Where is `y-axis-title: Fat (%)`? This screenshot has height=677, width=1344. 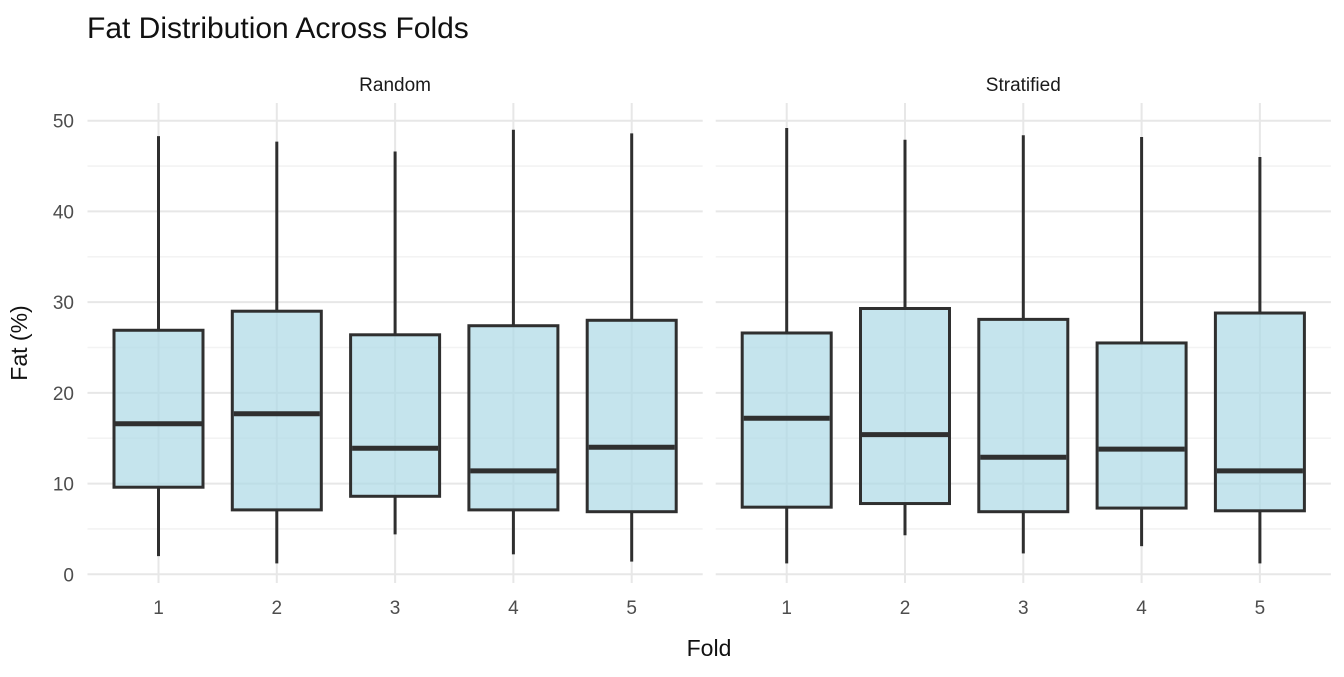
y-axis-title: Fat (%) is located at coordinates (19, 342).